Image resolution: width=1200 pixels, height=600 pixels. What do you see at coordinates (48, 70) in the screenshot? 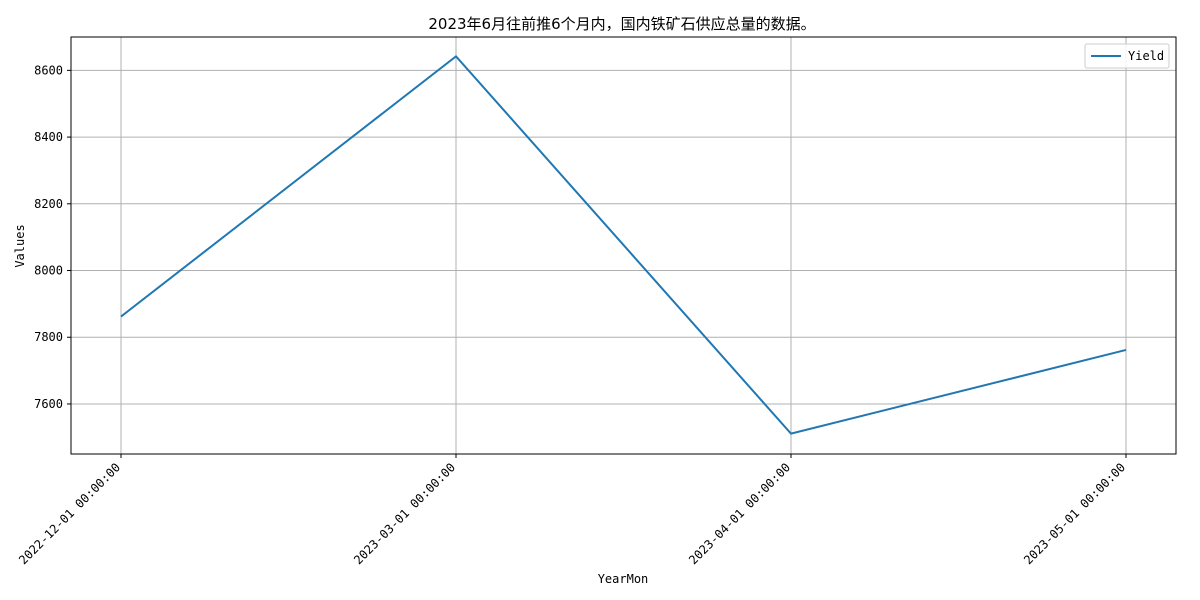
I see `y-tick-label: 8600` at bounding box center [48, 70].